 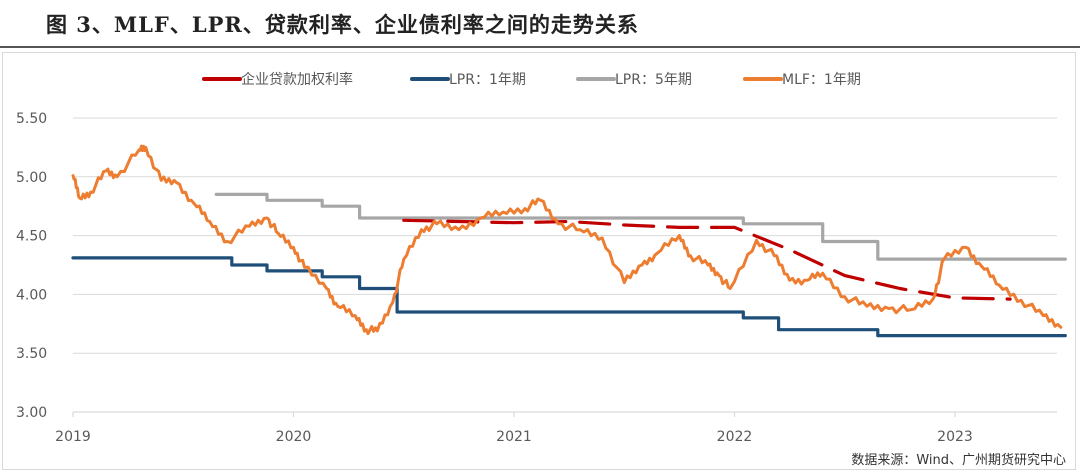 What do you see at coordinates (653, 80) in the screenshot?
I see `legend-label: LPR：5年期` at bounding box center [653, 80].